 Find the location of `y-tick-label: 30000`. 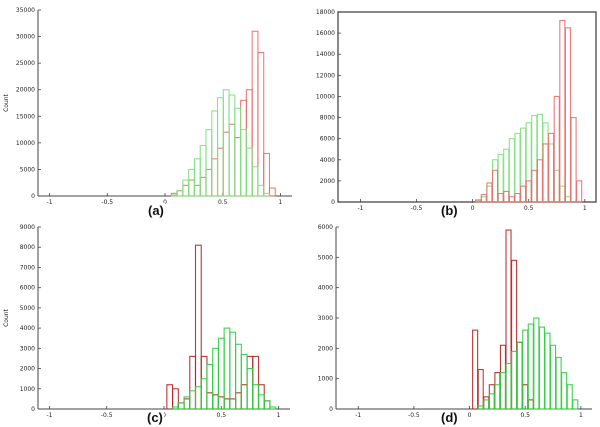

y-tick-label: 30000 is located at coordinates (25, 37).